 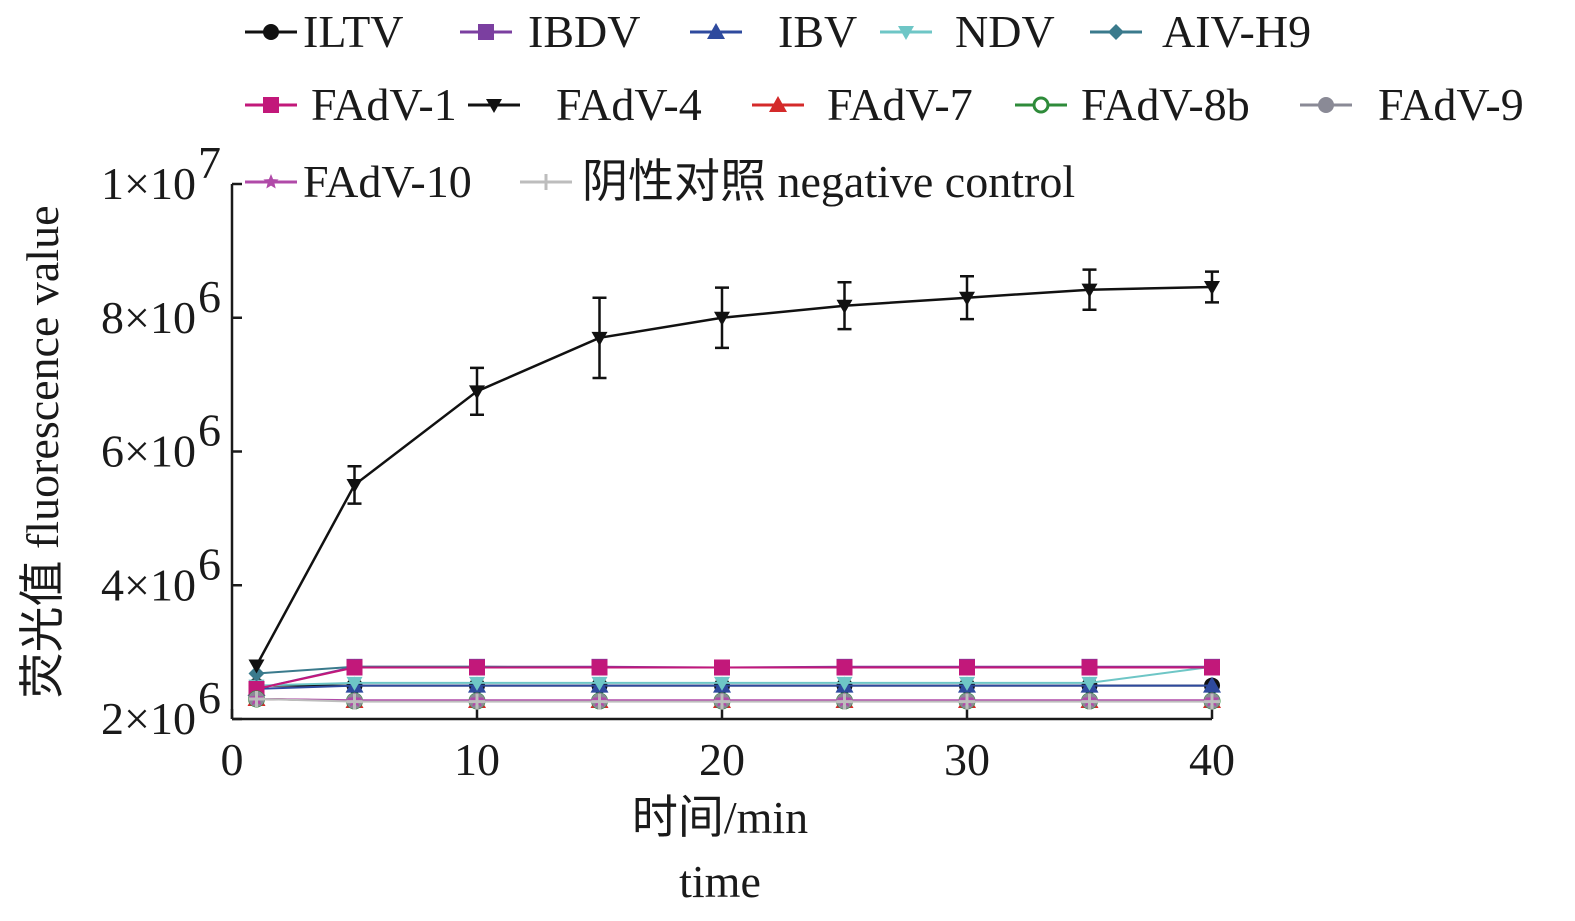 I want to click on legend-item-fadv-9: FAdV-9, so click(x=1412, y=104).